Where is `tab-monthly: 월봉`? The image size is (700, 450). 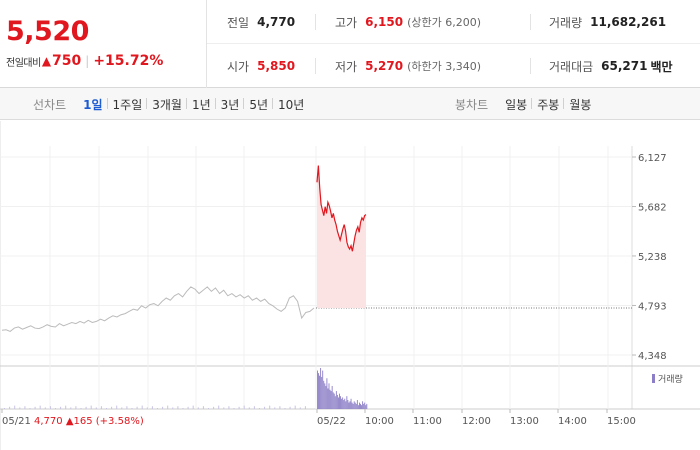 tab-monthly: 월봉 is located at coordinates (579, 104).